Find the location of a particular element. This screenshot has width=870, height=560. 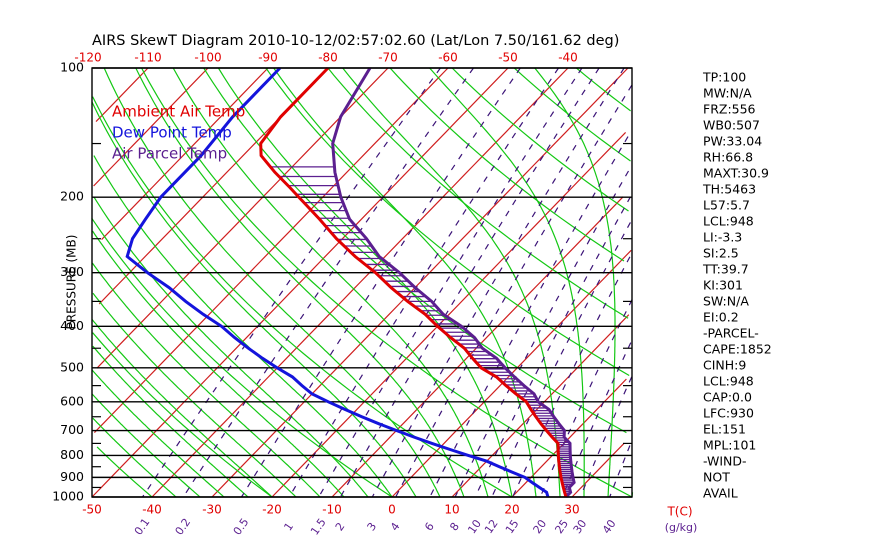

index-row: FRZ:556 is located at coordinates (729, 109).